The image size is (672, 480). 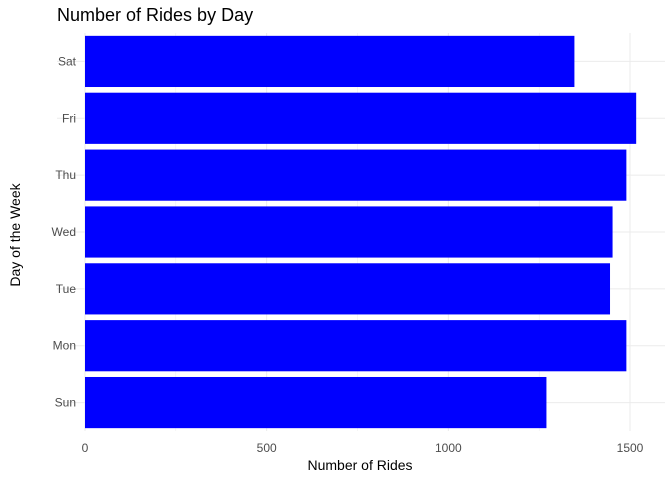 What do you see at coordinates (155, 15) in the screenshot?
I see `chart-title: Number of Rides by Day` at bounding box center [155, 15].